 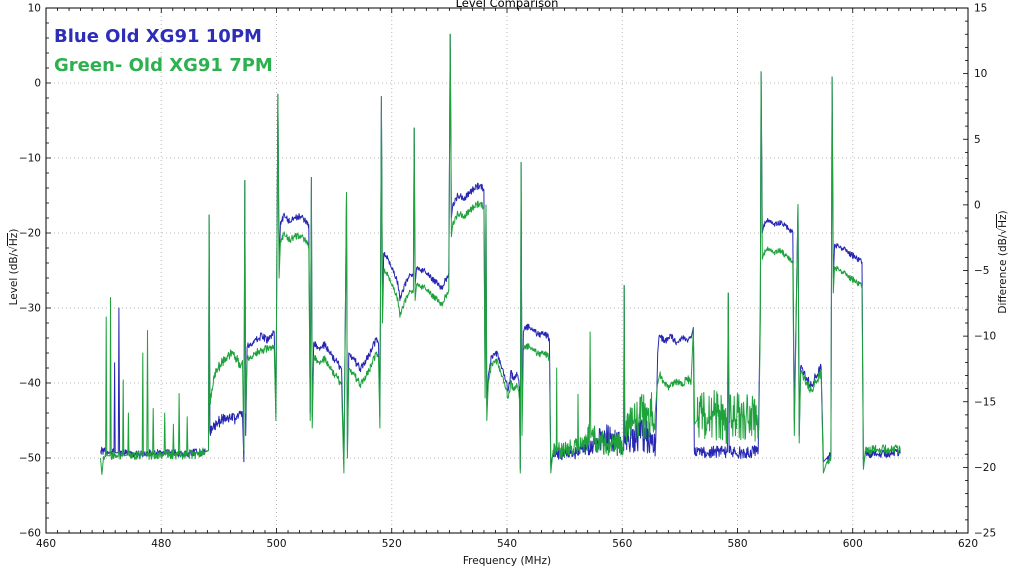 I want to click on y-right-tick-label: 0, so click(x=977, y=205).